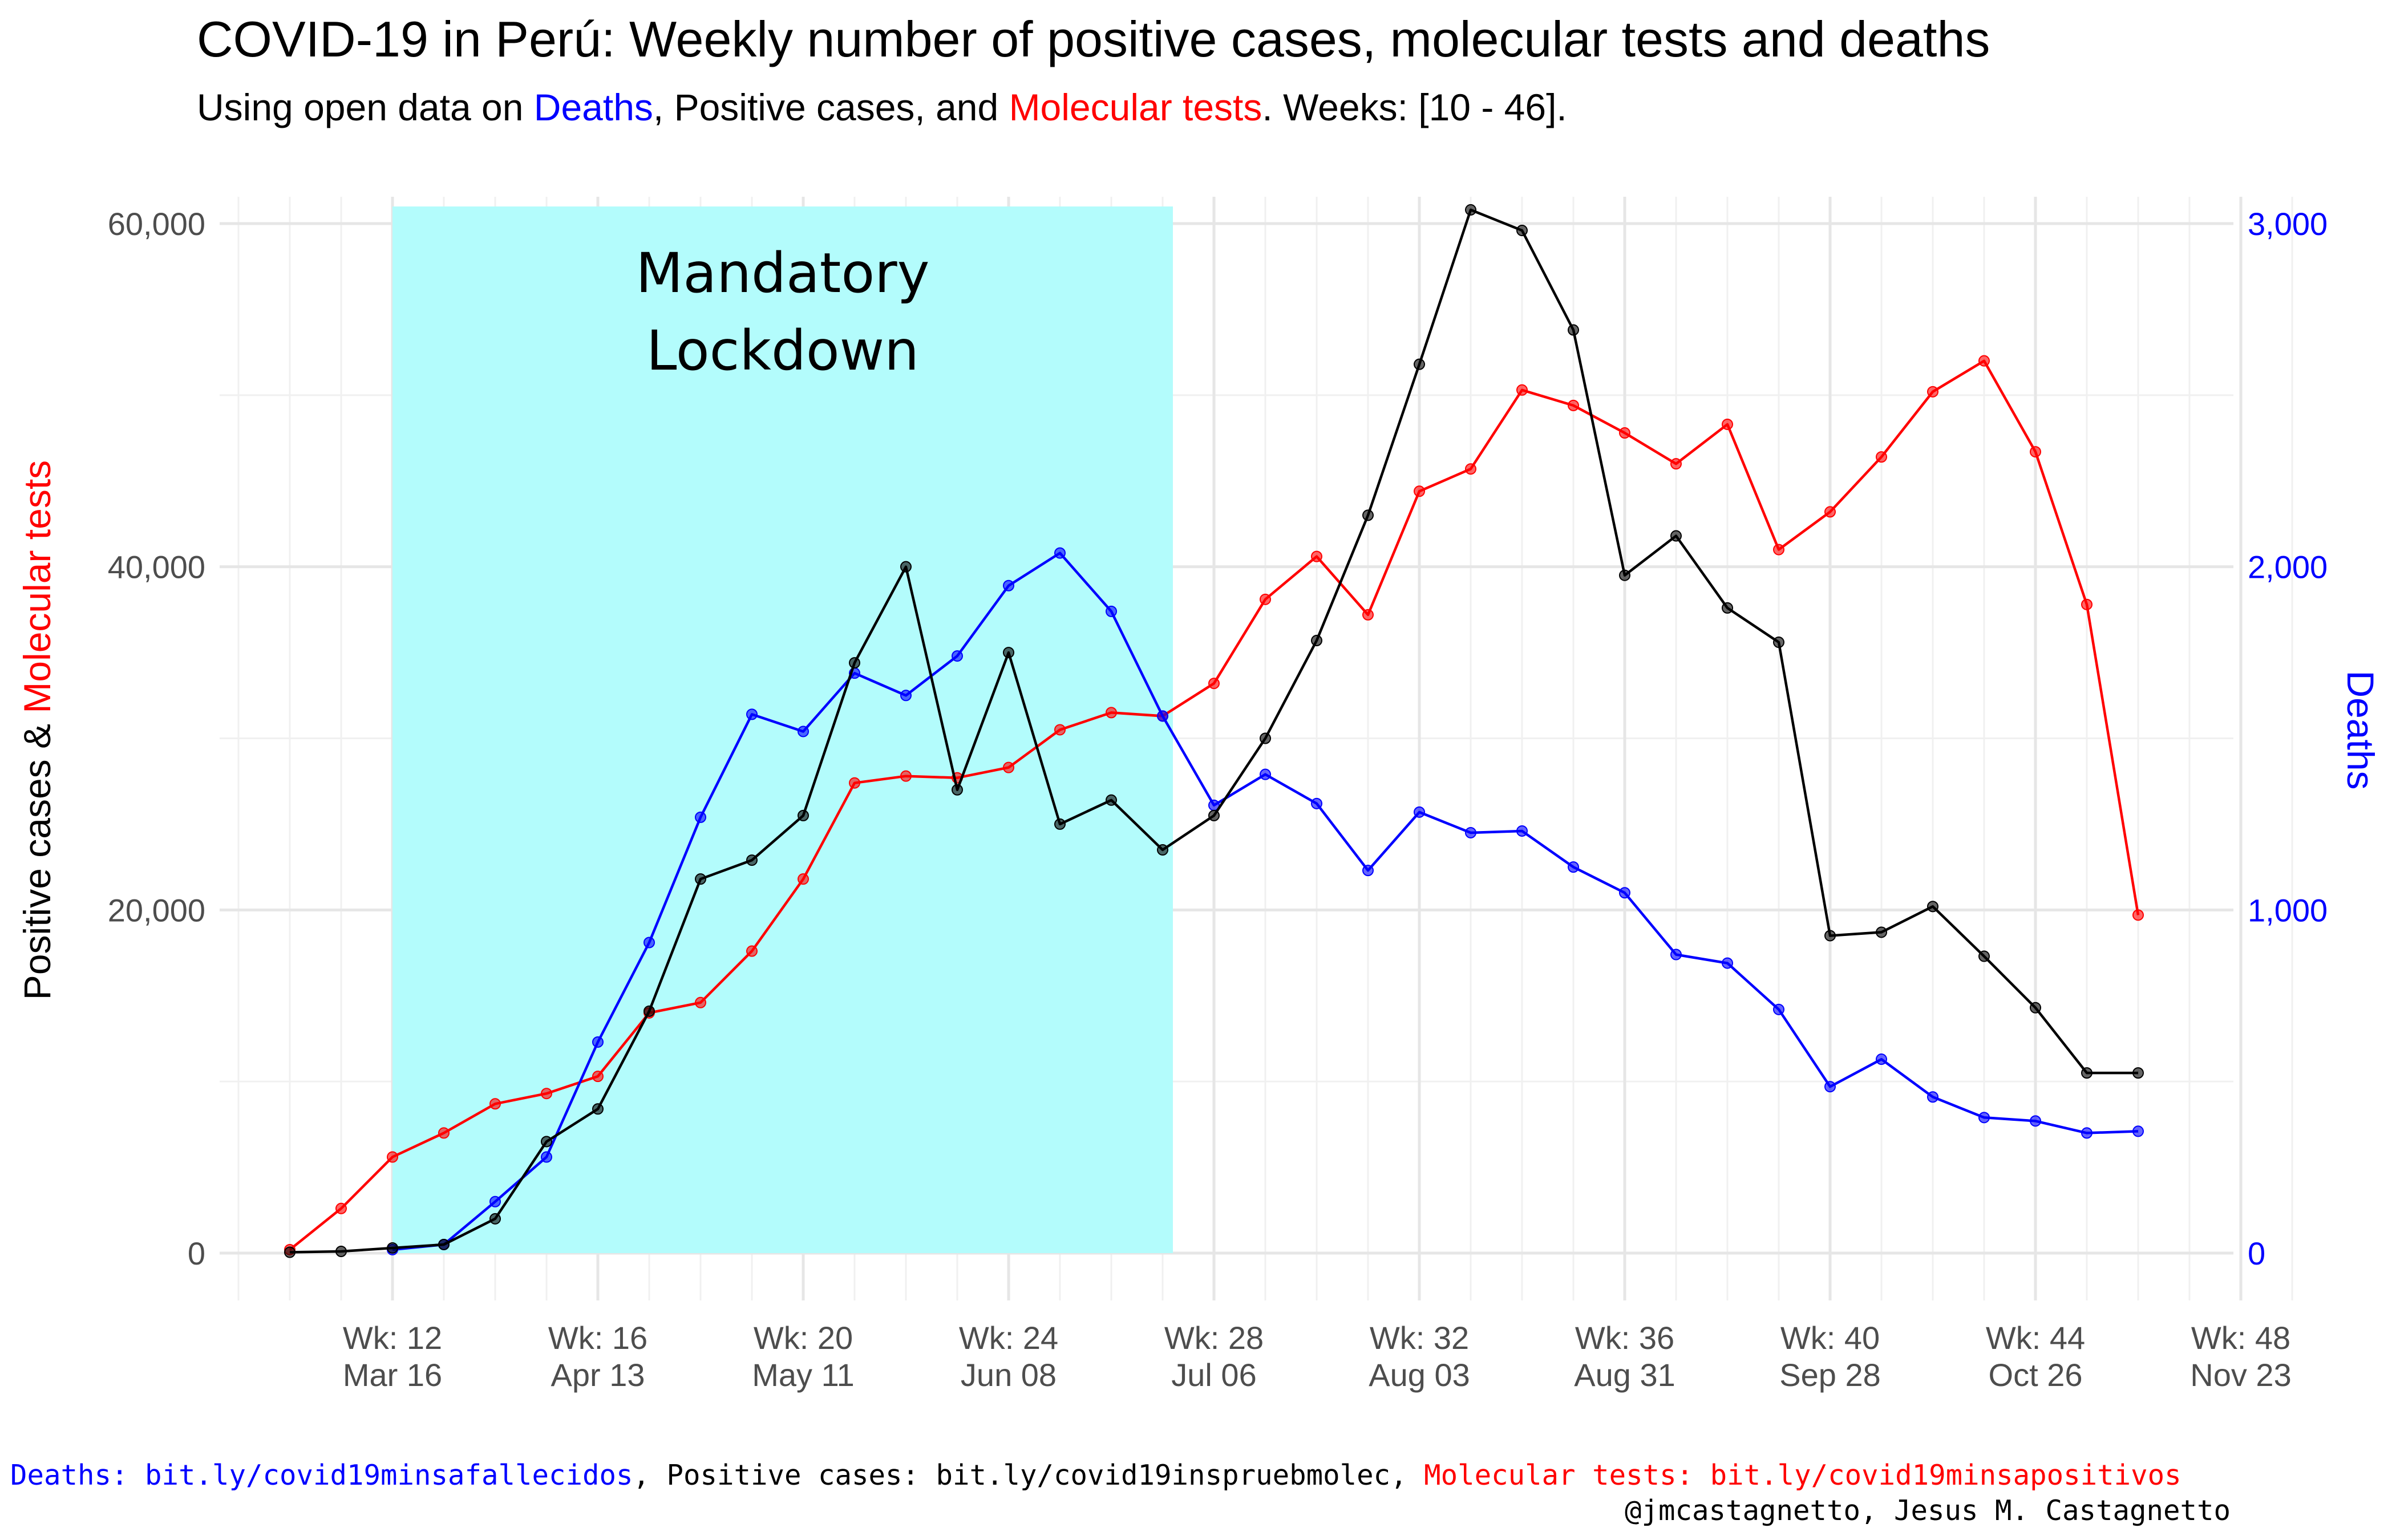 The width and height of the screenshot is (2396, 1540). What do you see at coordinates (803, 1338) in the screenshot?
I see `x-tick-label-week: Wk: 20` at bounding box center [803, 1338].